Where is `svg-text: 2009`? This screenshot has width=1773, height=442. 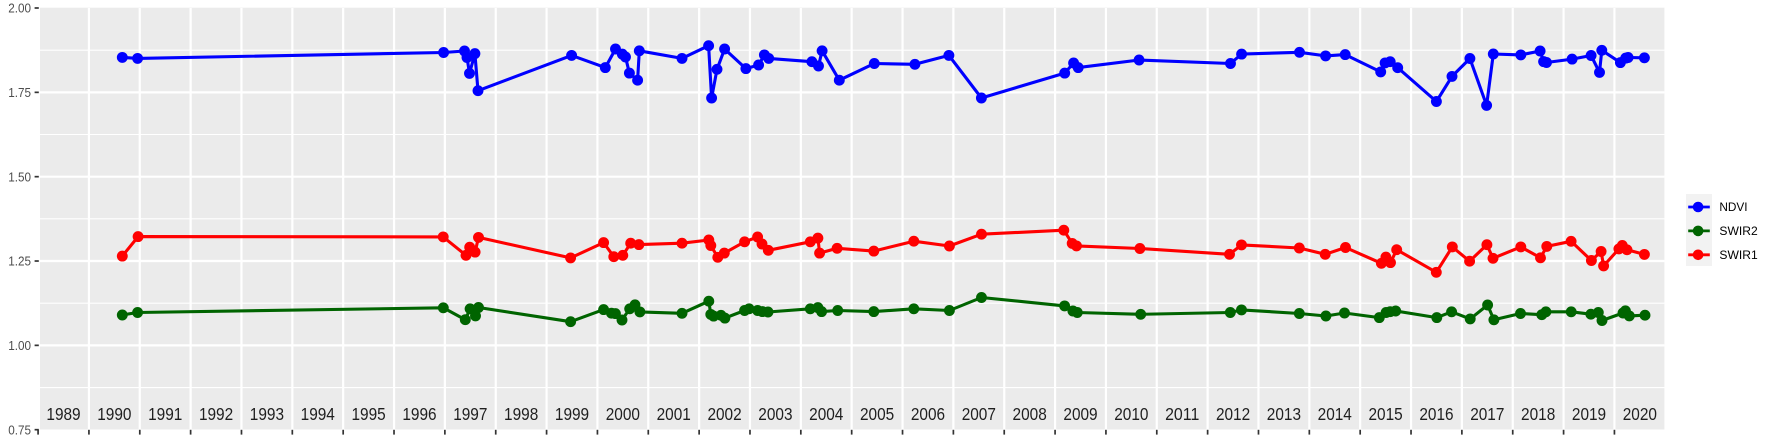 svg-text: 2009 is located at coordinates (1080, 414).